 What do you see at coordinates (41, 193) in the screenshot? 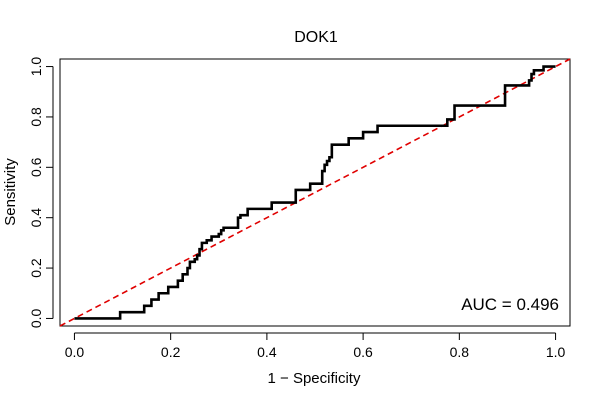
I see `y-axis: 0.0 0.2 0.4 0.6 0.8 1.0` at bounding box center [41, 193].